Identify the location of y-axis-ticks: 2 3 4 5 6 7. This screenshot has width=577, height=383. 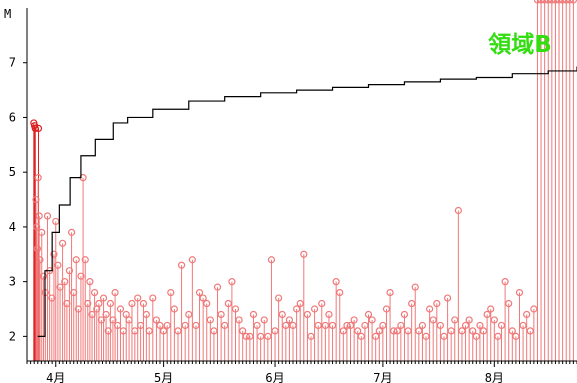
(18, 199).